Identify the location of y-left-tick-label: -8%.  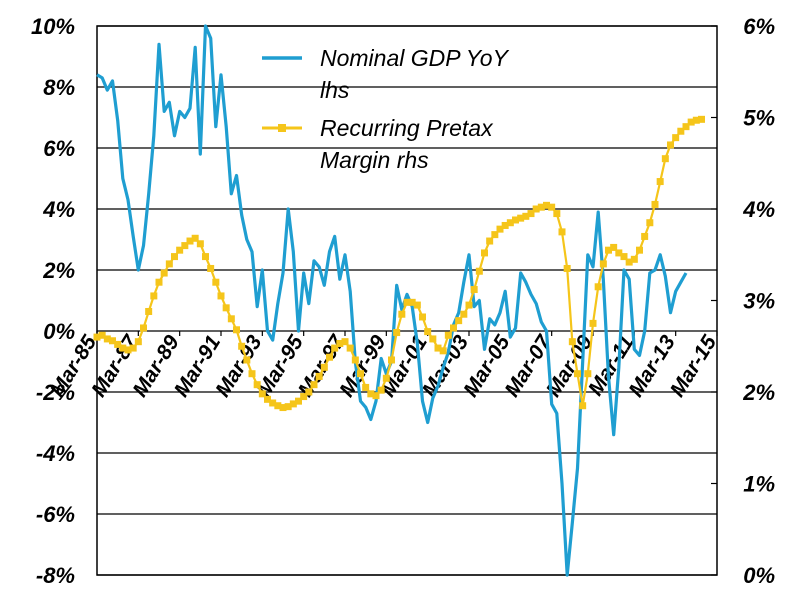
(55, 575).